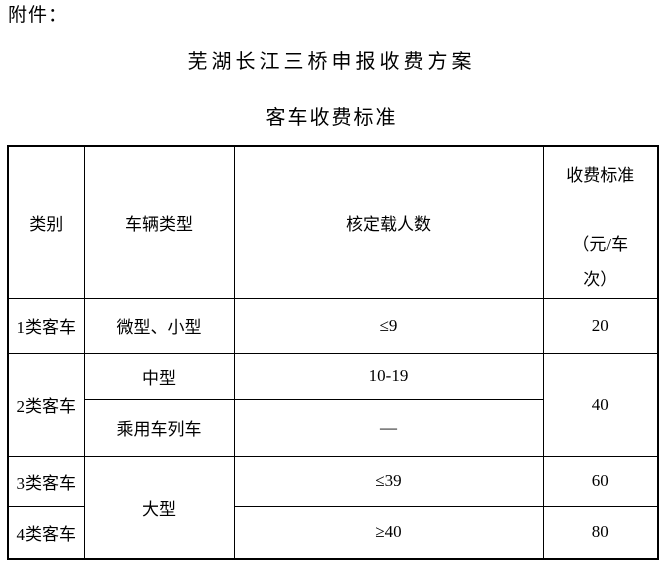 Image resolution: width=663 pixels, height=571 pixels. Describe the element at coordinates (600, 532) in the screenshot. I see `cell-fee-class4: 80` at that location.